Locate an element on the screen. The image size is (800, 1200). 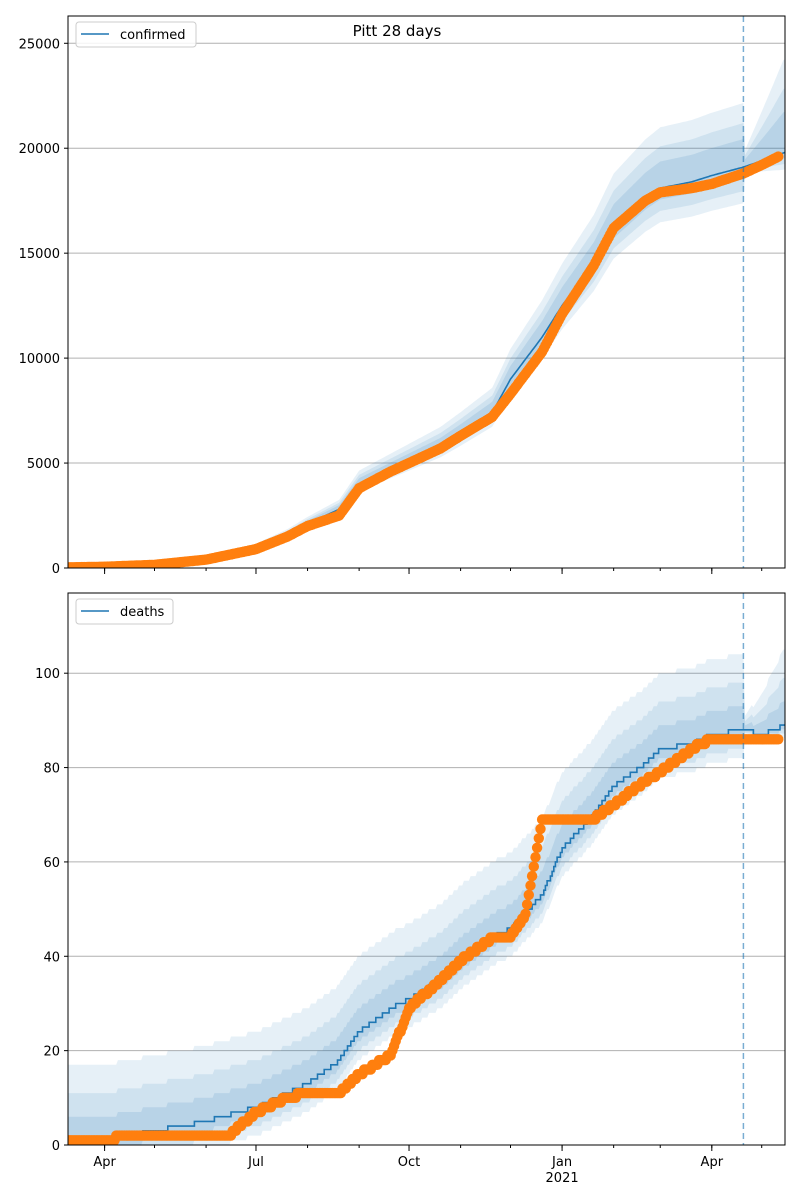
y-tick-label: 10000 is located at coordinates (39, 359).